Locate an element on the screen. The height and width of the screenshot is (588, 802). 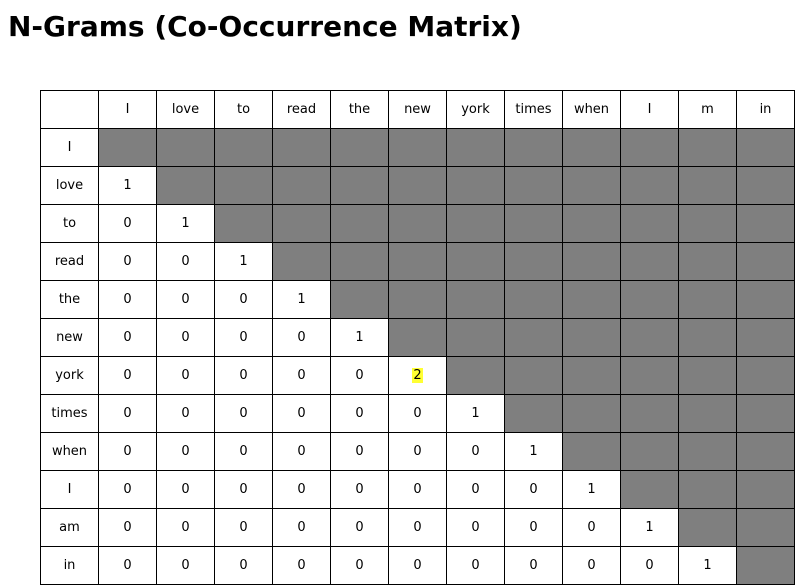
row-label: in is located at coordinates (69, 565).